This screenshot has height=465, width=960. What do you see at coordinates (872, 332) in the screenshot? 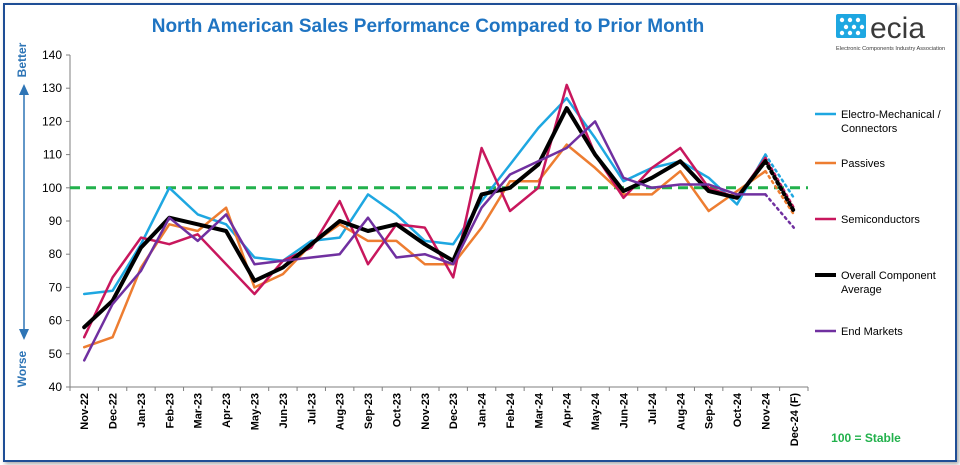
I see `legend-label: End Markets` at bounding box center [872, 332].